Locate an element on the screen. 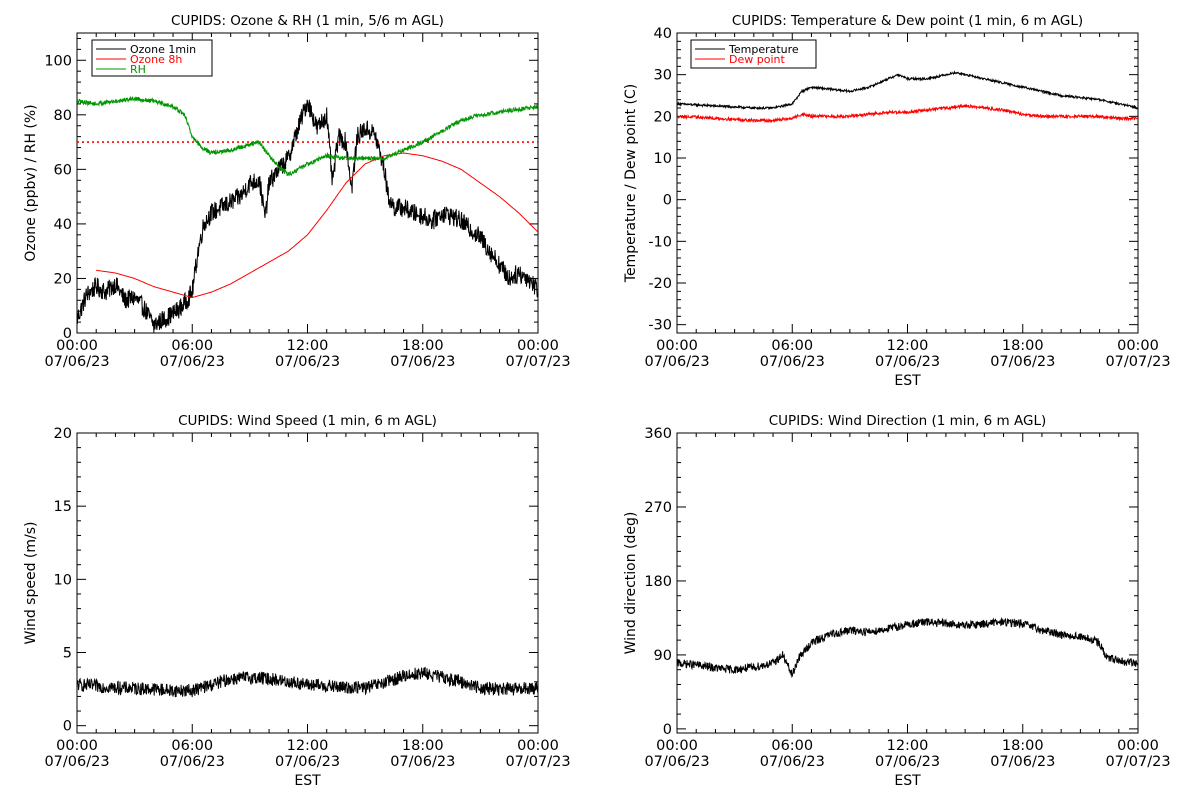 The width and height of the screenshot is (1200, 800). y-axis-label: Wind speed (m/s) is located at coordinates (31, 583).